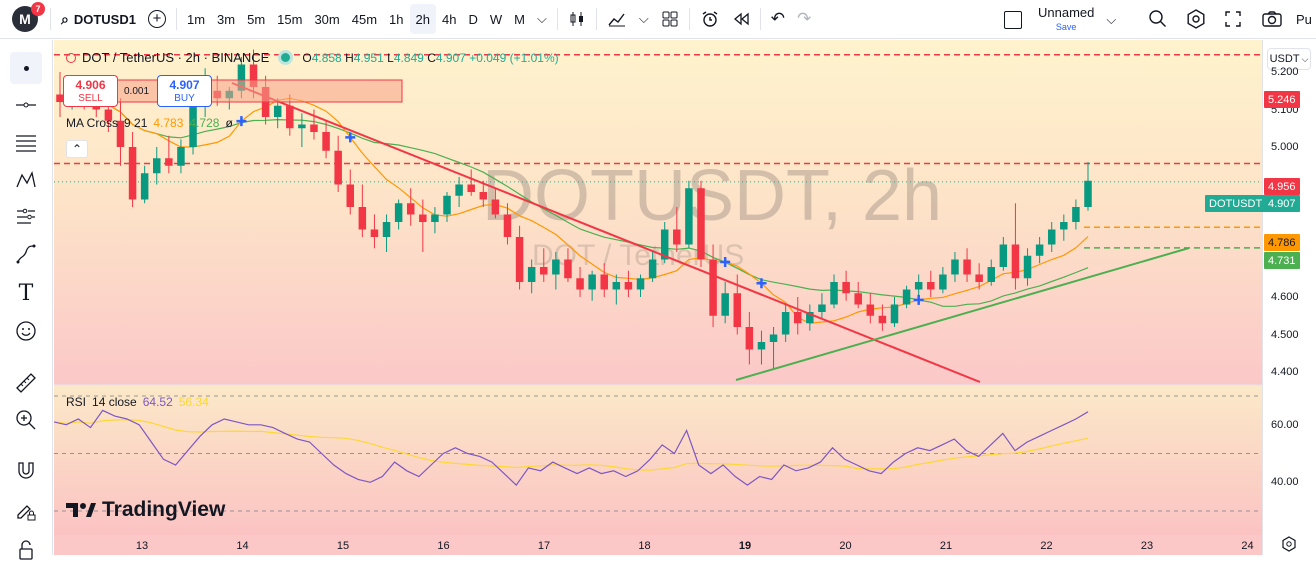  I want to click on axis-settings-button, so click(1290, 545).